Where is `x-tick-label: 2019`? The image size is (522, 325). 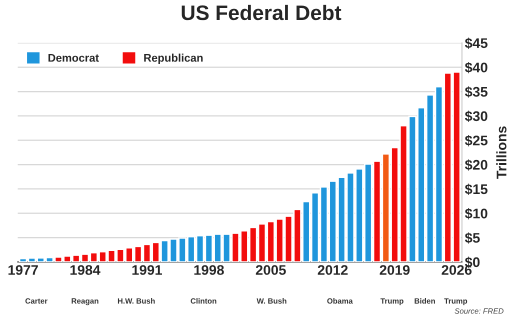 x-tick-label: 2019 is located at coordinates (395, 270).